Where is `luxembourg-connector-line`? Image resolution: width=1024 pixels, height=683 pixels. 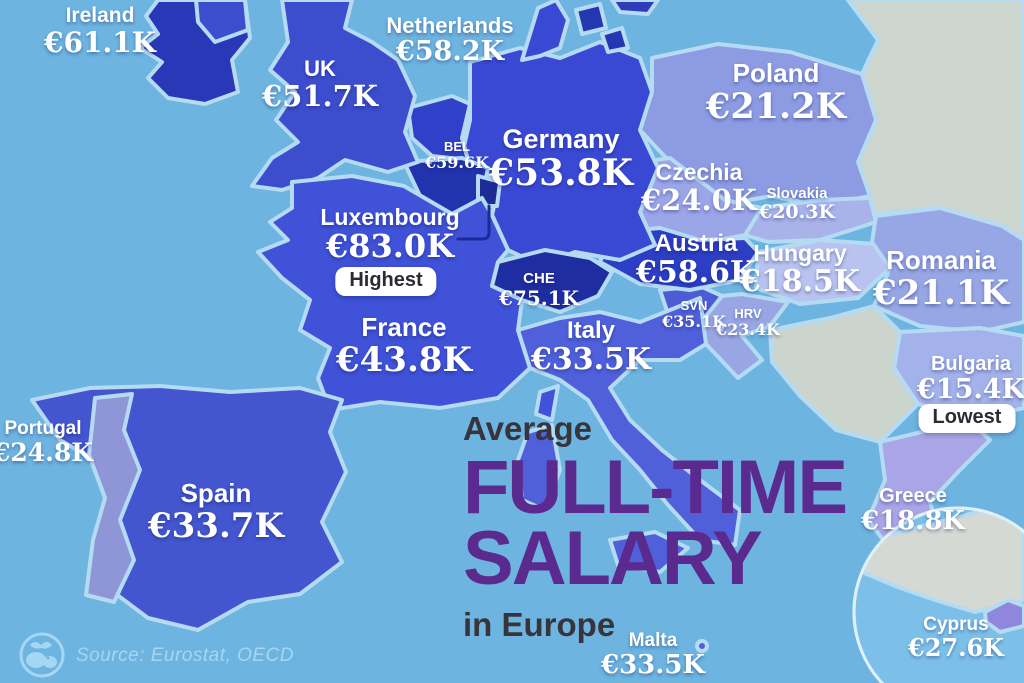 luxembourg-connector-line is located at coordinates (473, 222).